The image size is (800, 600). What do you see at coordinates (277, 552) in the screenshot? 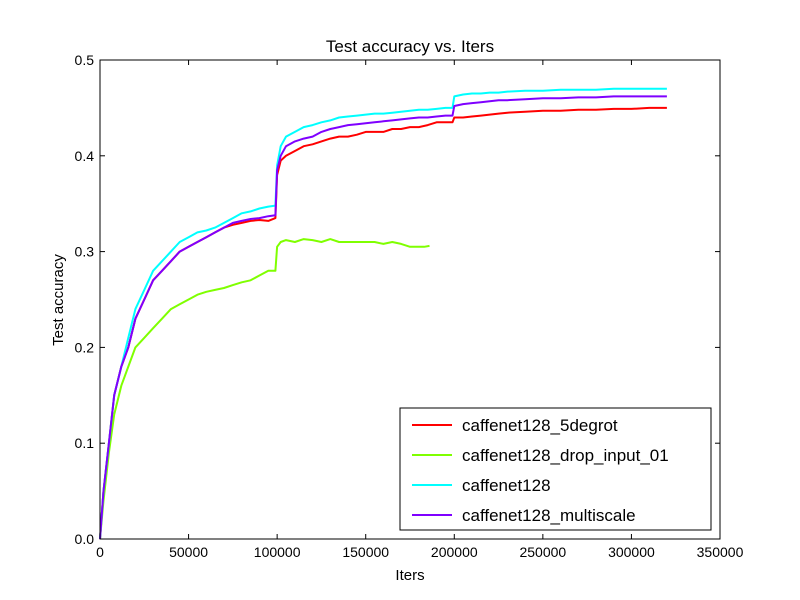
I see `x-tick-label: 100000` at bounding box center [277, 552].